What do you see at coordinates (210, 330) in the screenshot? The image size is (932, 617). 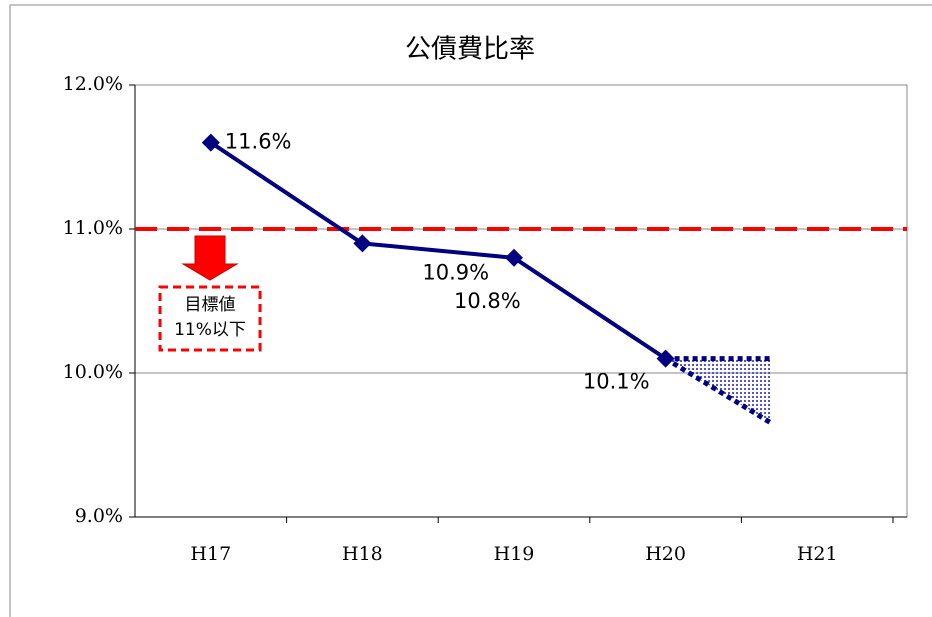 I see `target-label: 11%以下` at bounding box center [210, 330].